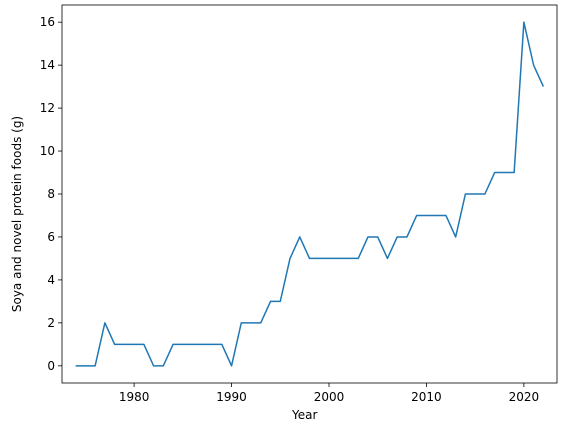  I want to click on y-tick-label: 10, so click(47, 151).